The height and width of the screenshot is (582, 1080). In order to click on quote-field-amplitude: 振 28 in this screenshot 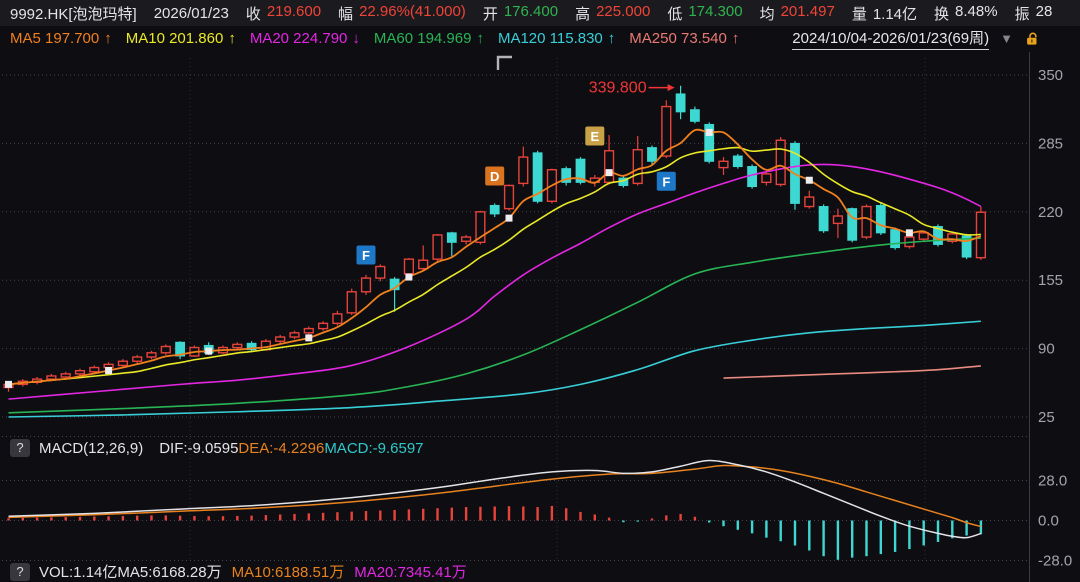, I will do `click(1033, 12)`.